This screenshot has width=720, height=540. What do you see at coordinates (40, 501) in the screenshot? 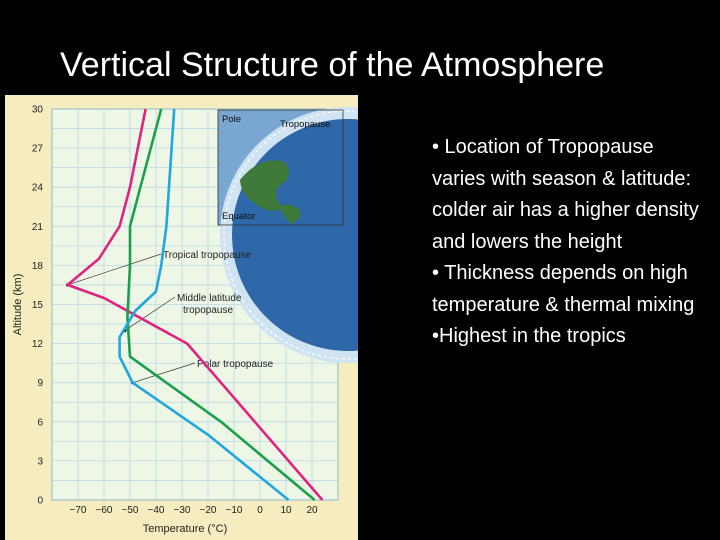
I see `y-tick-label: 0` at bounding box center [40, 501].